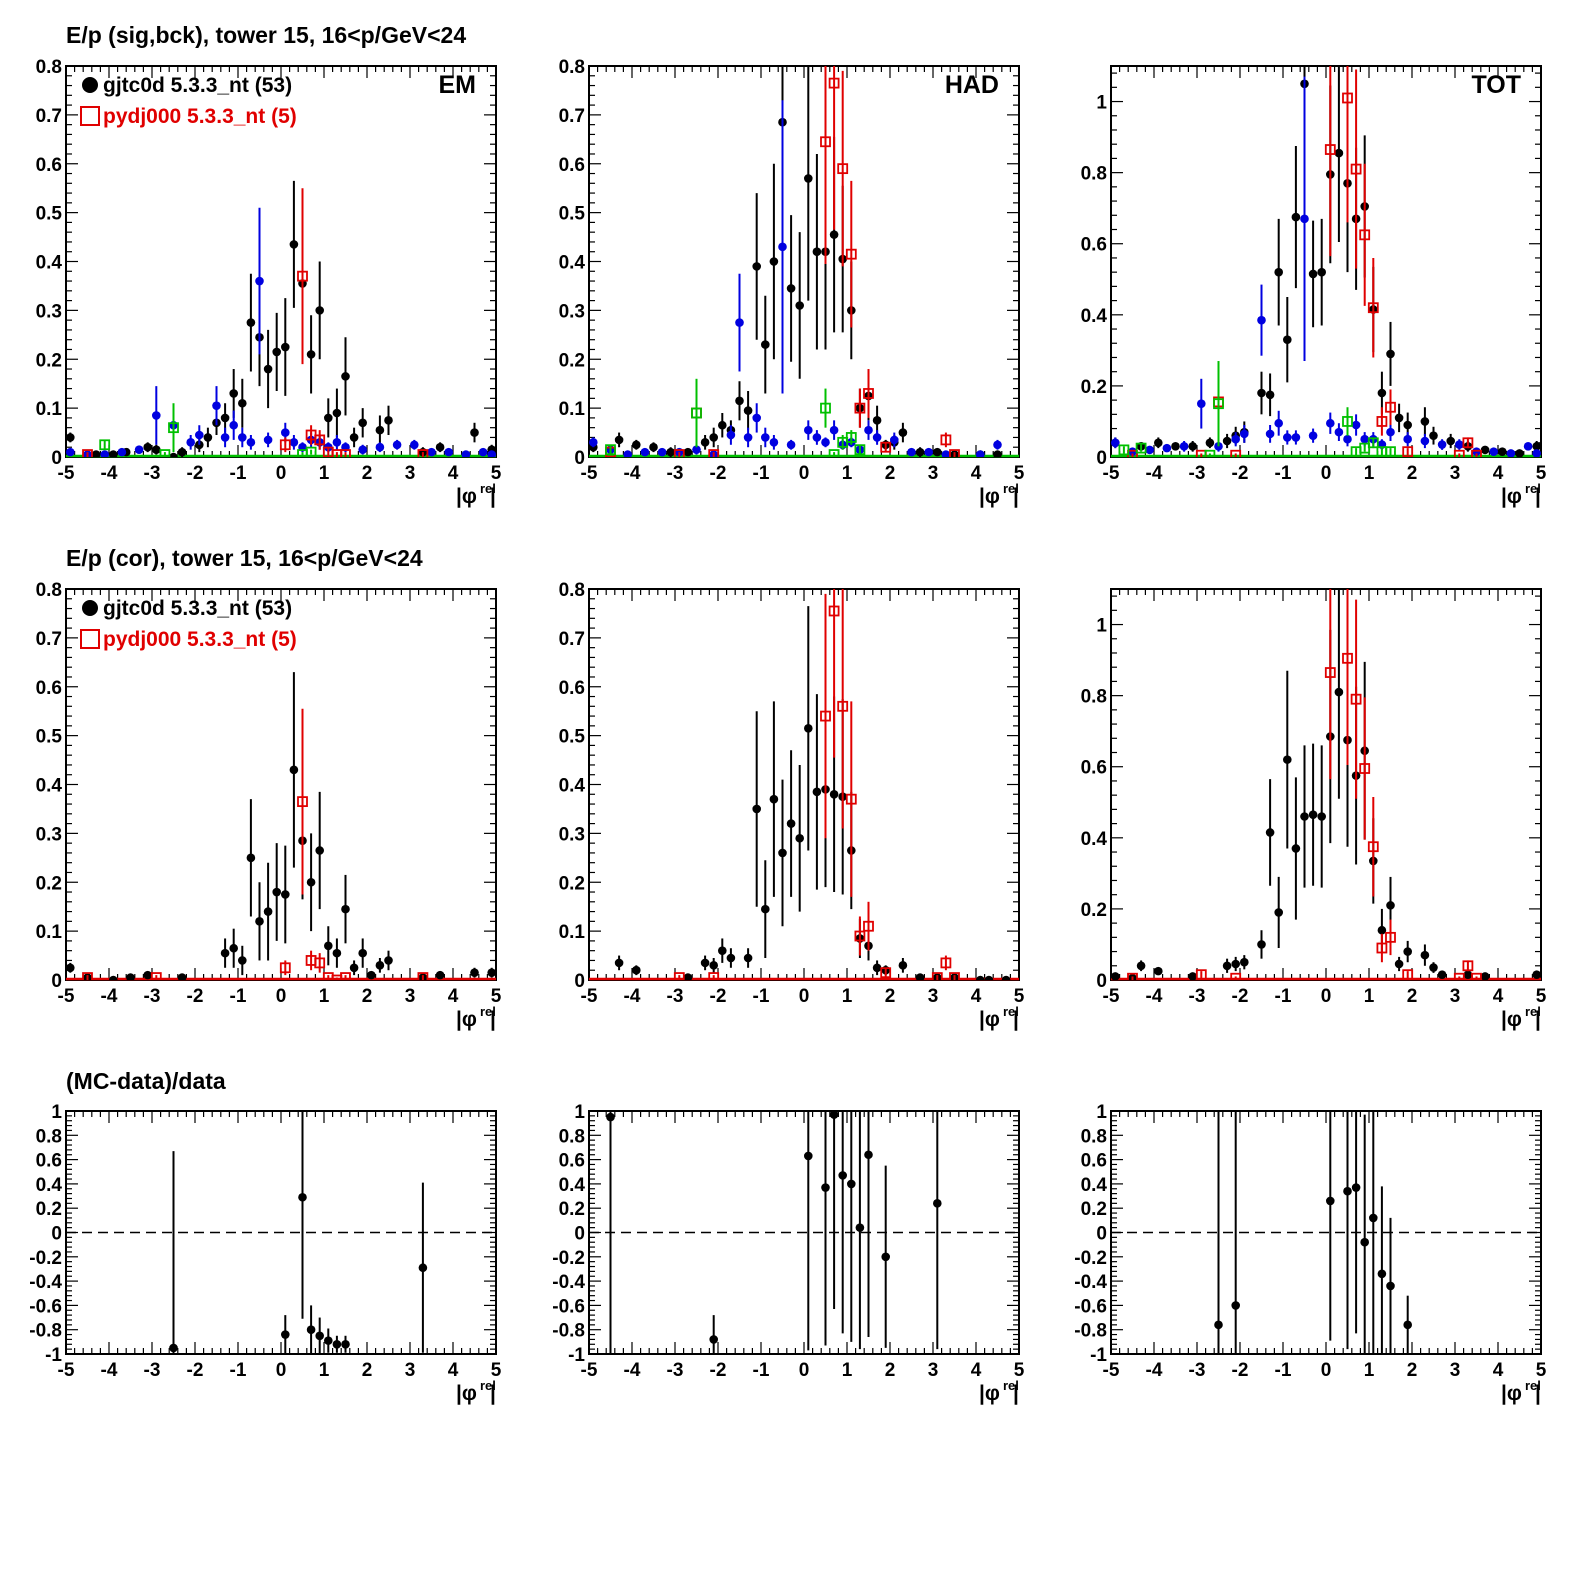 This screenshot has width=1575, height=1575. What do you see at coordinates (972, 85) in the screenshot?
I see `panel-tag: HAD` at bounding box center [972, 85].